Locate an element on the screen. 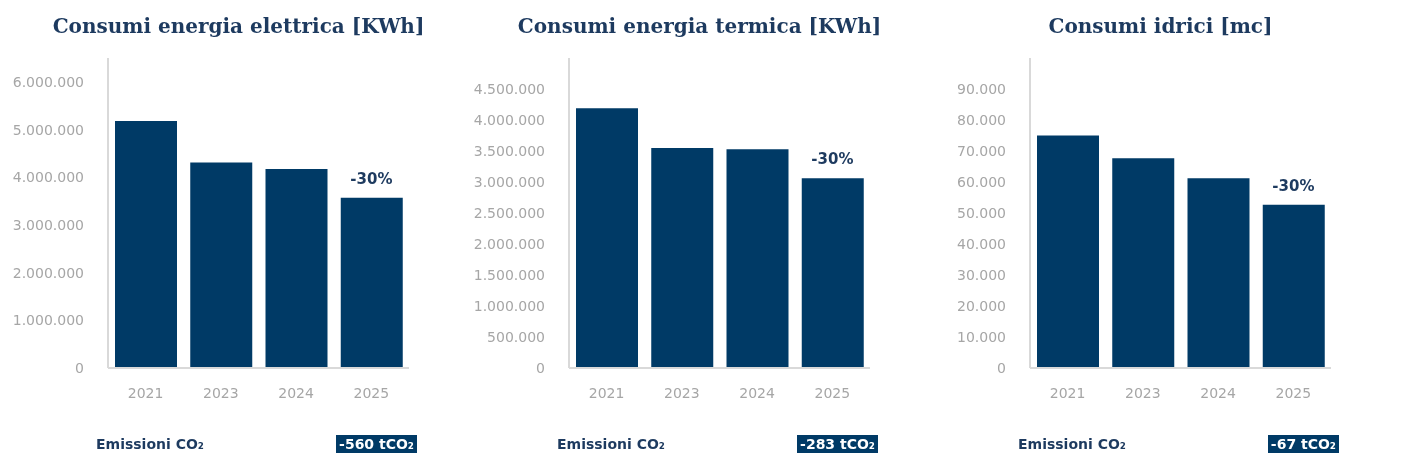  y-tick-label: 3.500.000 is located at coordinates (509, 150).